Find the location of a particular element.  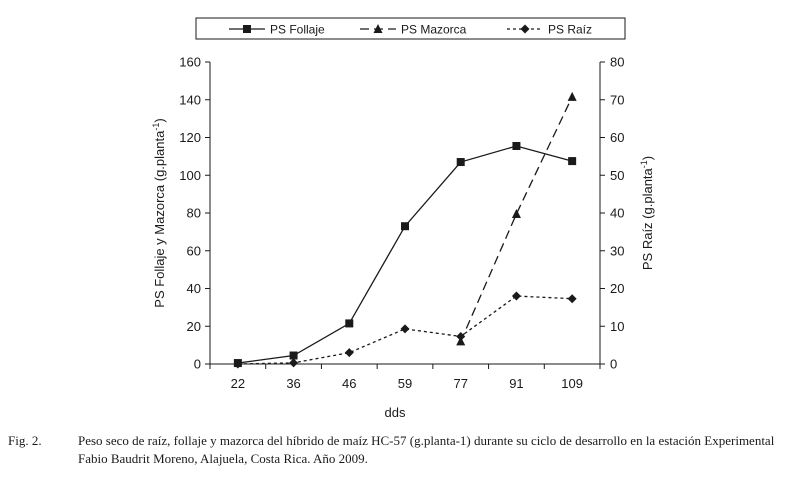

series-line-ps-mazorca is located at coordinates (516, 219).